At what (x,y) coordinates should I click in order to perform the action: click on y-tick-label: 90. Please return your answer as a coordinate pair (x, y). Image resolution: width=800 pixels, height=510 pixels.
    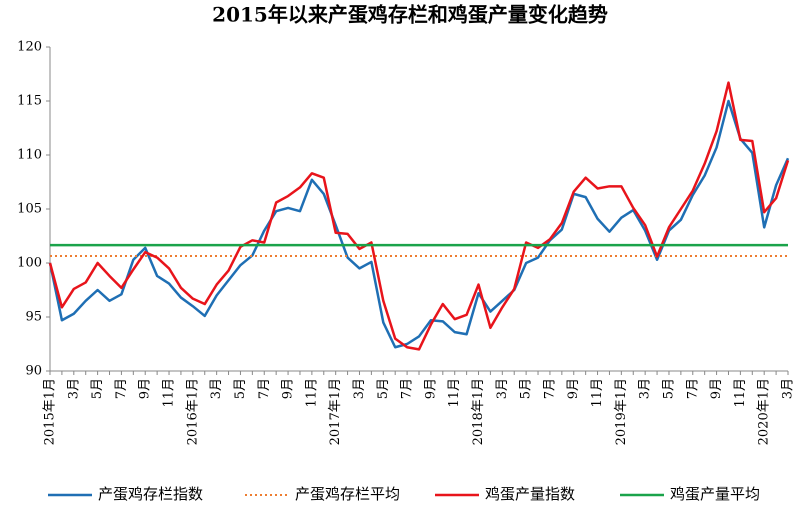
    Looking at the image, I should click on (33, 371).